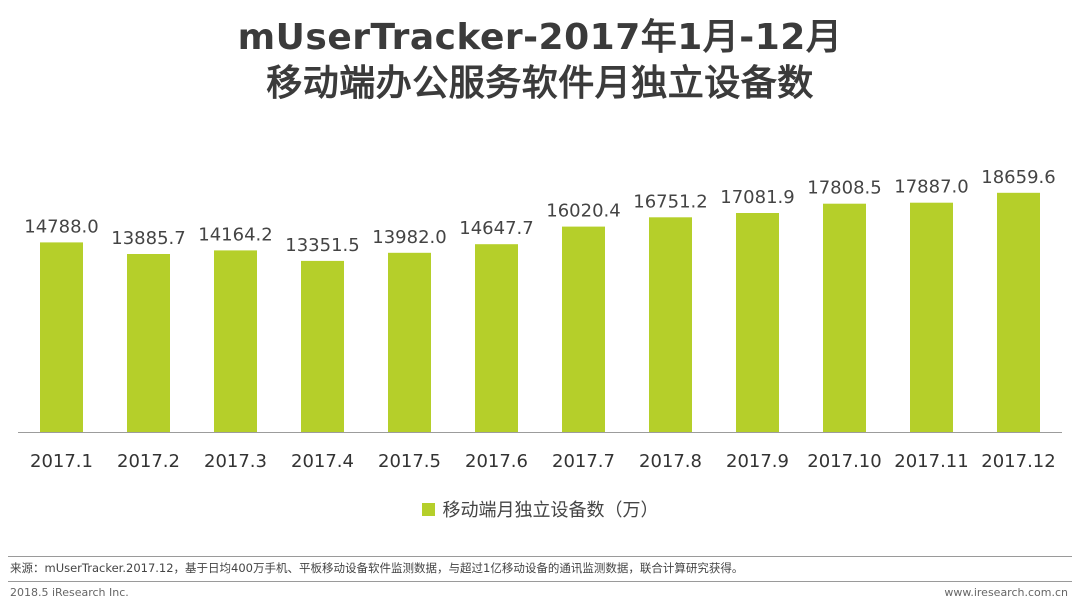  Describe the element at coordinates (844, 461) in the screenshot. I see `x-tick-2017.10: 2017.10` at that location.